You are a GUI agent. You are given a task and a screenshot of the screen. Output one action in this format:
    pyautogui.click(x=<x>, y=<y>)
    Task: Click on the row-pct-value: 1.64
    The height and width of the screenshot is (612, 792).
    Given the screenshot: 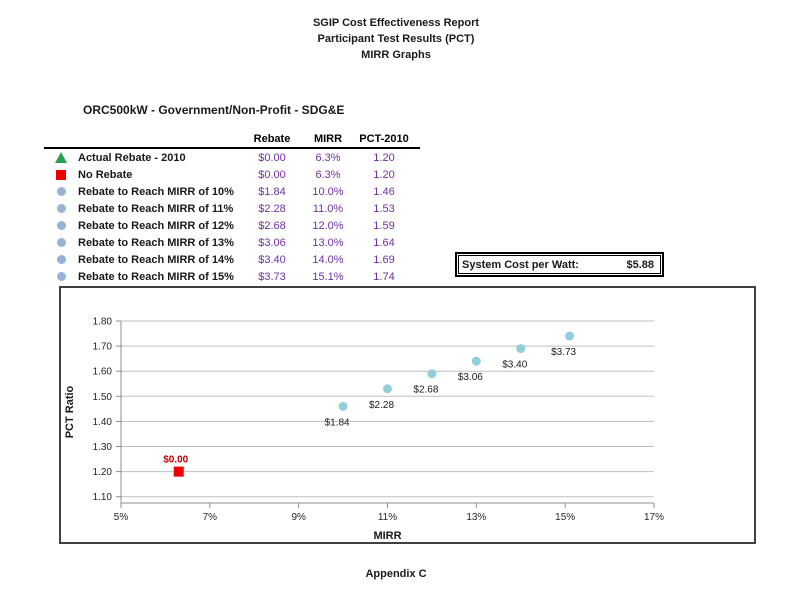 What is the action you would take?
    pyautogui.click(x=384, y=242)
    